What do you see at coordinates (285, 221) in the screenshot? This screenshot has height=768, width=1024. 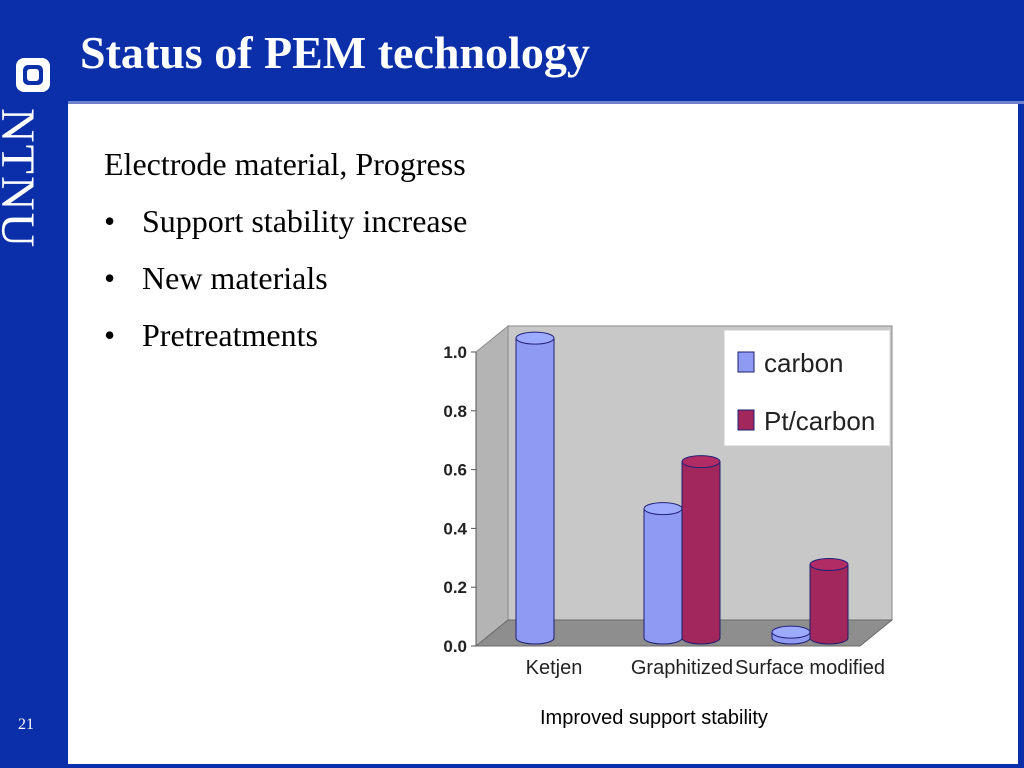 I see `bullet-item: Support stability increase` at bounding box center [285, 221].